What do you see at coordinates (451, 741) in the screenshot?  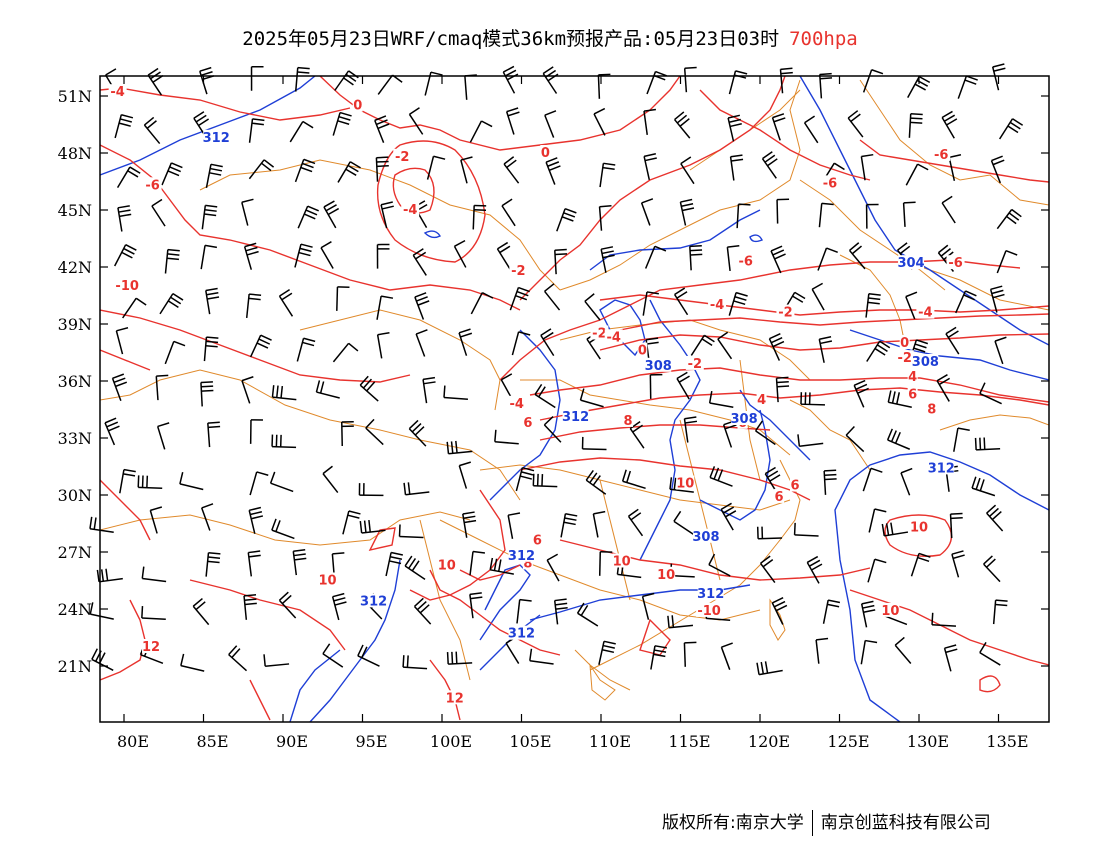 I see `lon-tick-label: 100E` at bounding box center [451, 741].